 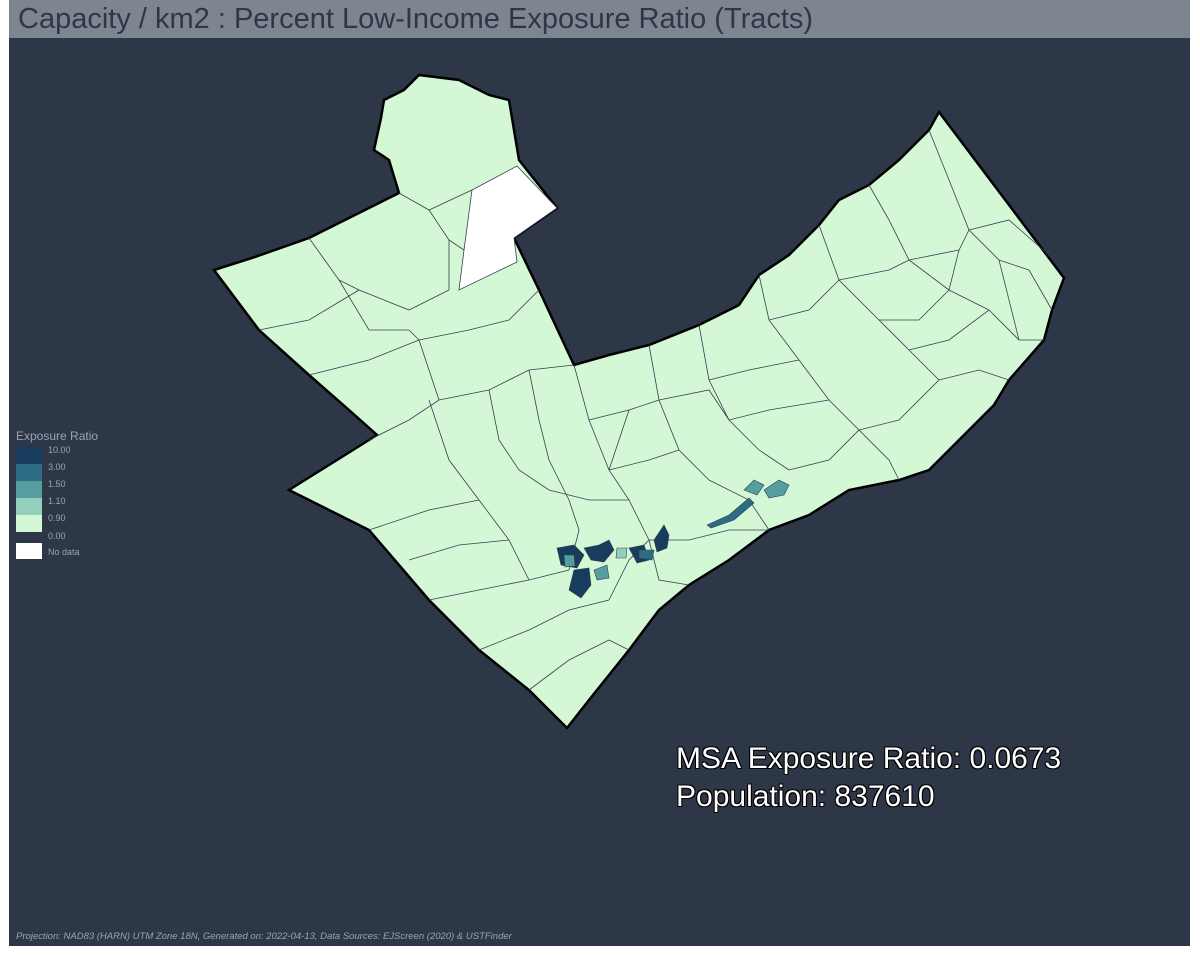 What do you see at coordinates (57, 501) in the screenshot?
I see `legend-label: 1.10` at bounding box center [57, 501].